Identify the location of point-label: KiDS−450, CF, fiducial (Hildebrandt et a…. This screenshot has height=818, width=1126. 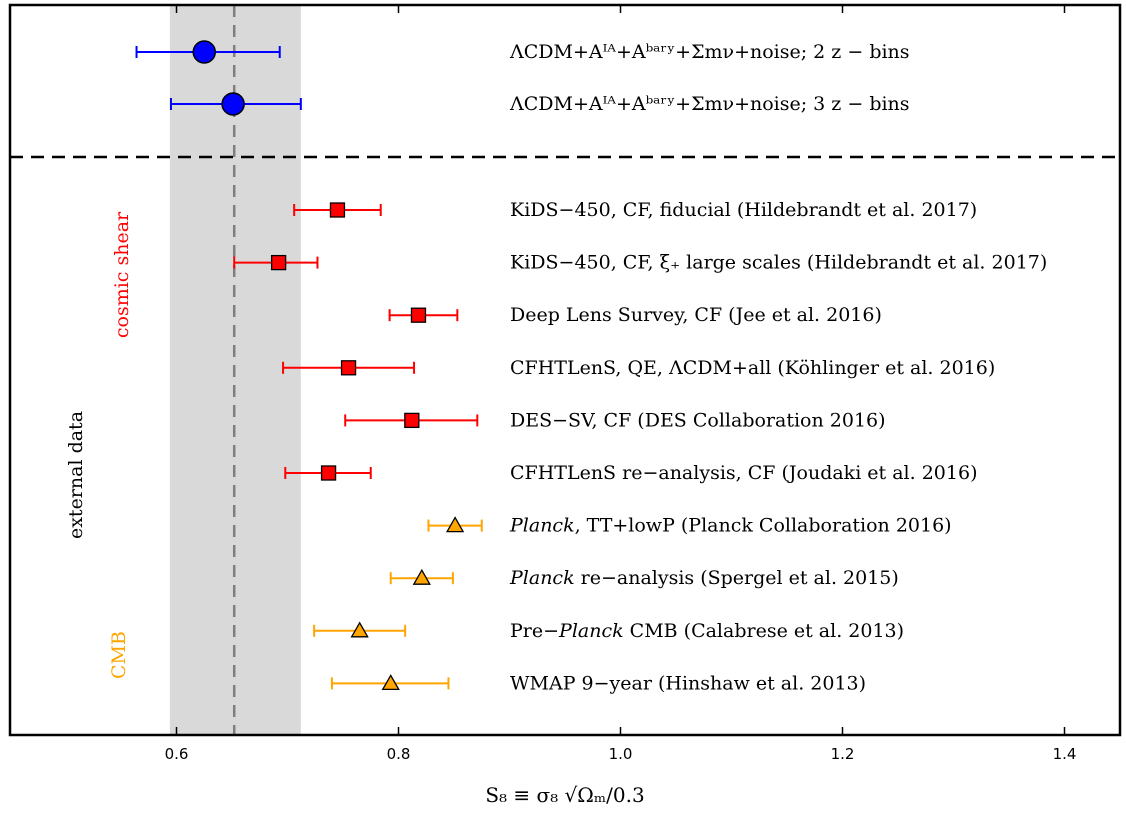
(743, 210).